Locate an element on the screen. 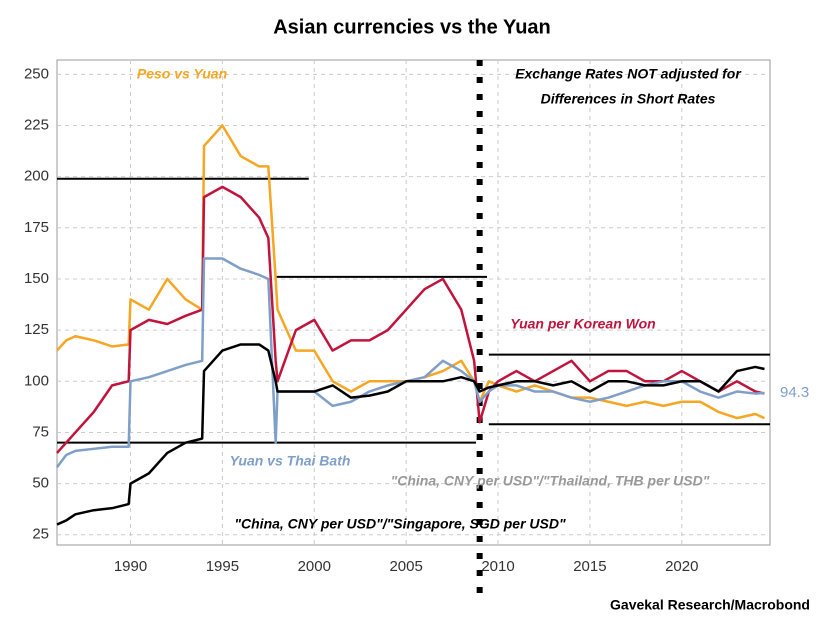  x-tick-label: 2015 is located at coordinates (589, 566).